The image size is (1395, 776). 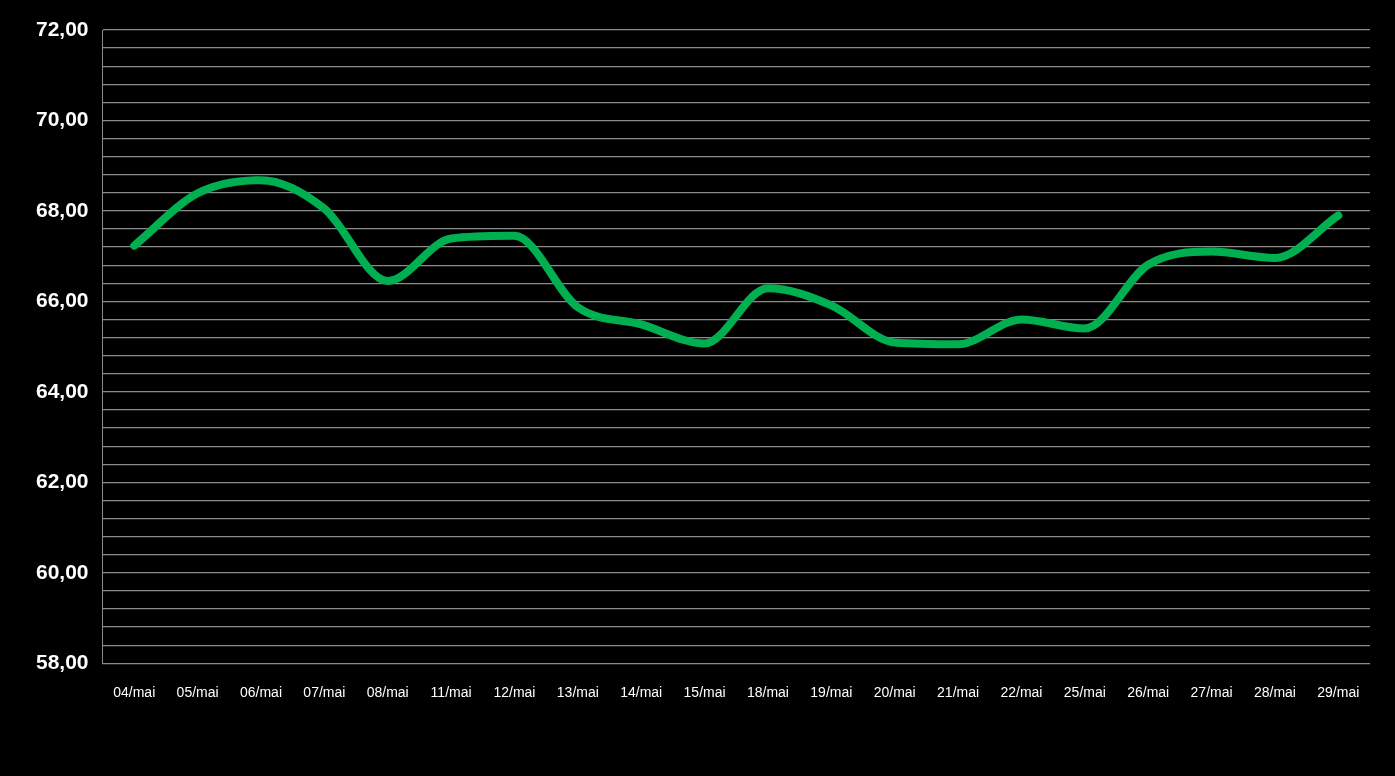 I want to click on x-tick-label: 08/mai, so click(x=387, y=692).